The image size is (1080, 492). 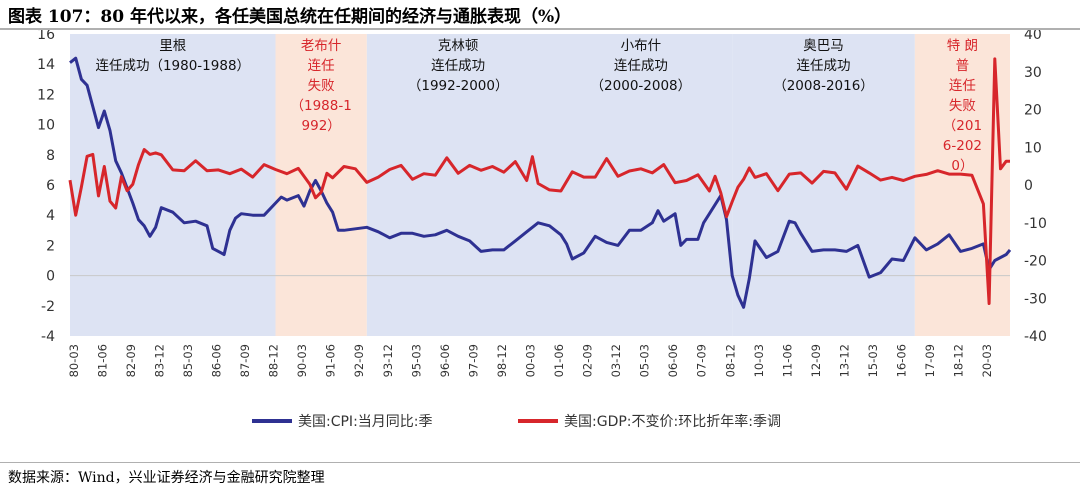 What do you see at coordinates (1035, 299) in the screenshot?
I see `right-tick-label: -30` at bounding box center [1035, 299].